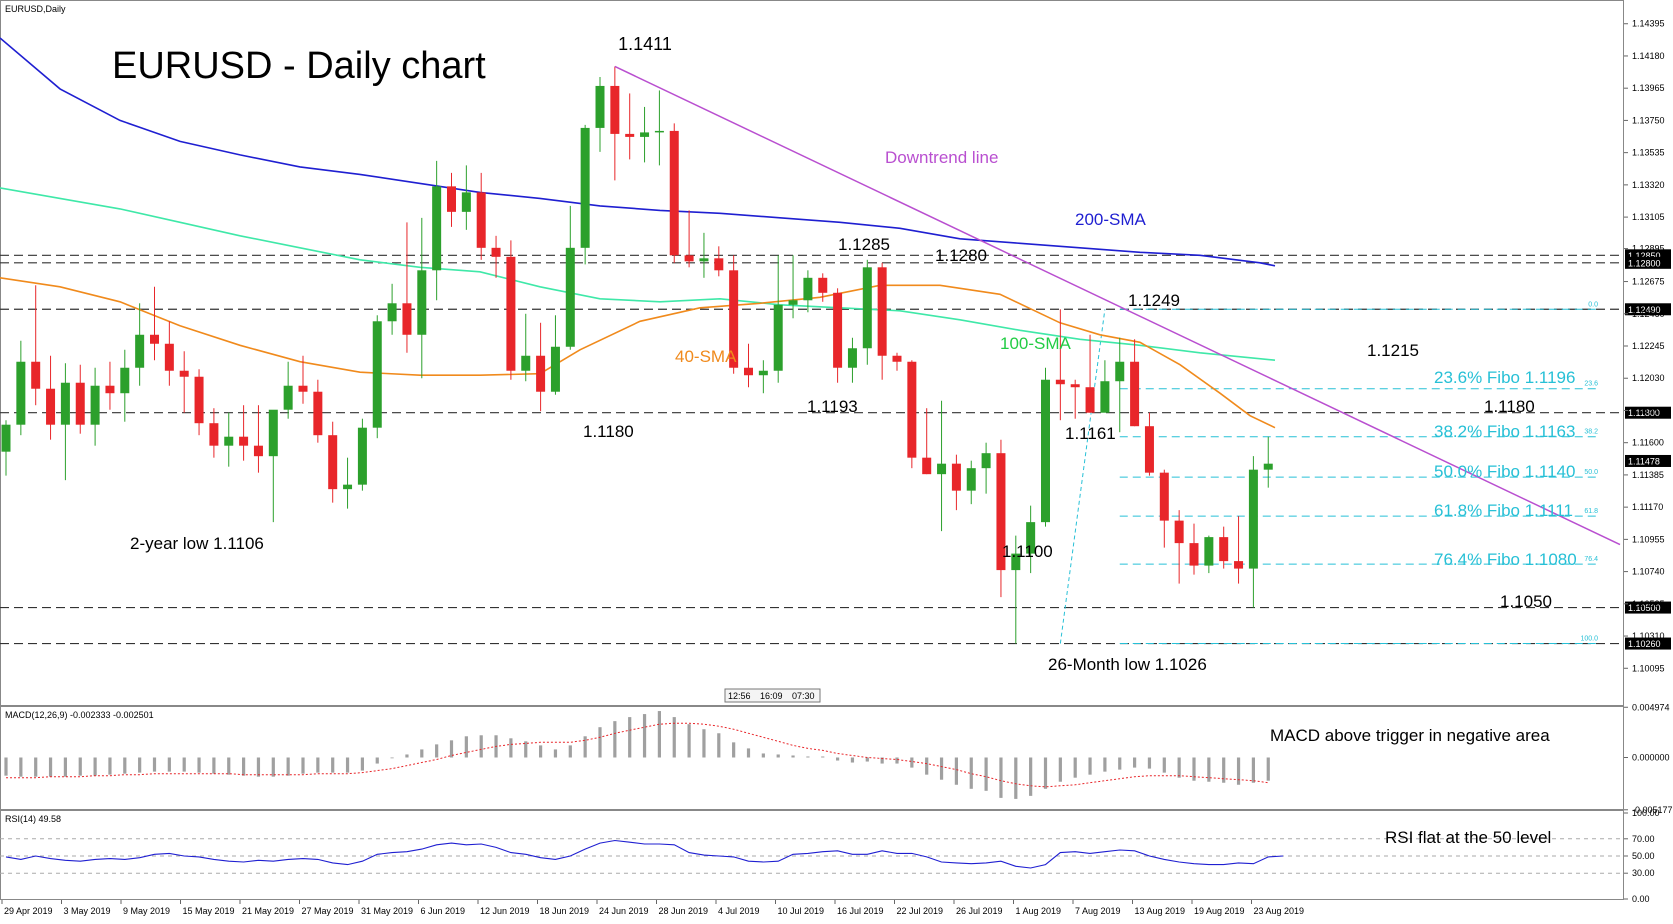  Describe the element at coordinates (1648, 282) in the screenshot. I see `y-tick-label: 1.12675` at that location.